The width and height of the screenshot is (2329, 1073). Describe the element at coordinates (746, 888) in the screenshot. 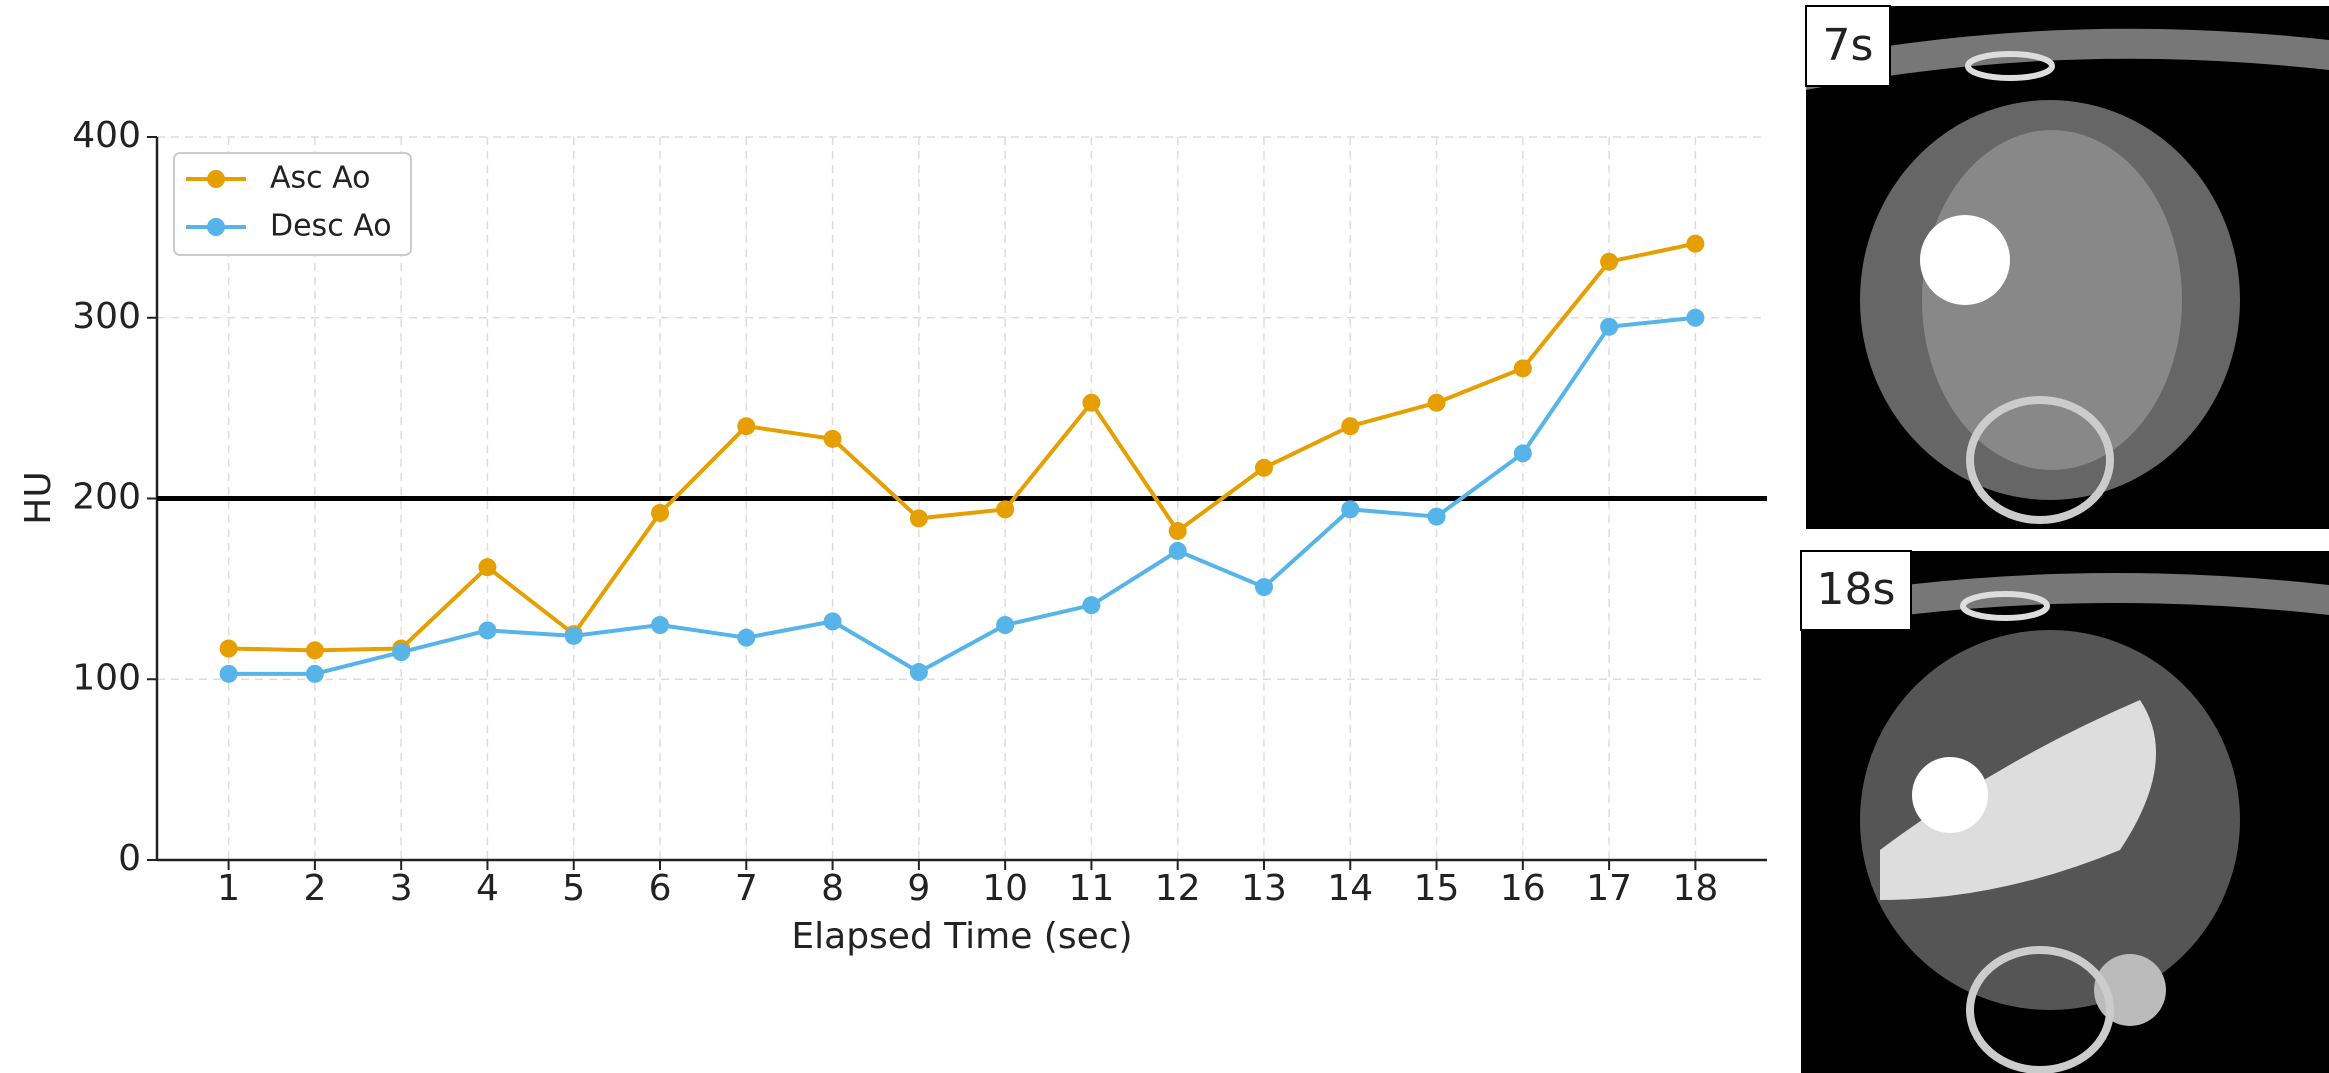

I see `x-tick-label: 7` at that location.